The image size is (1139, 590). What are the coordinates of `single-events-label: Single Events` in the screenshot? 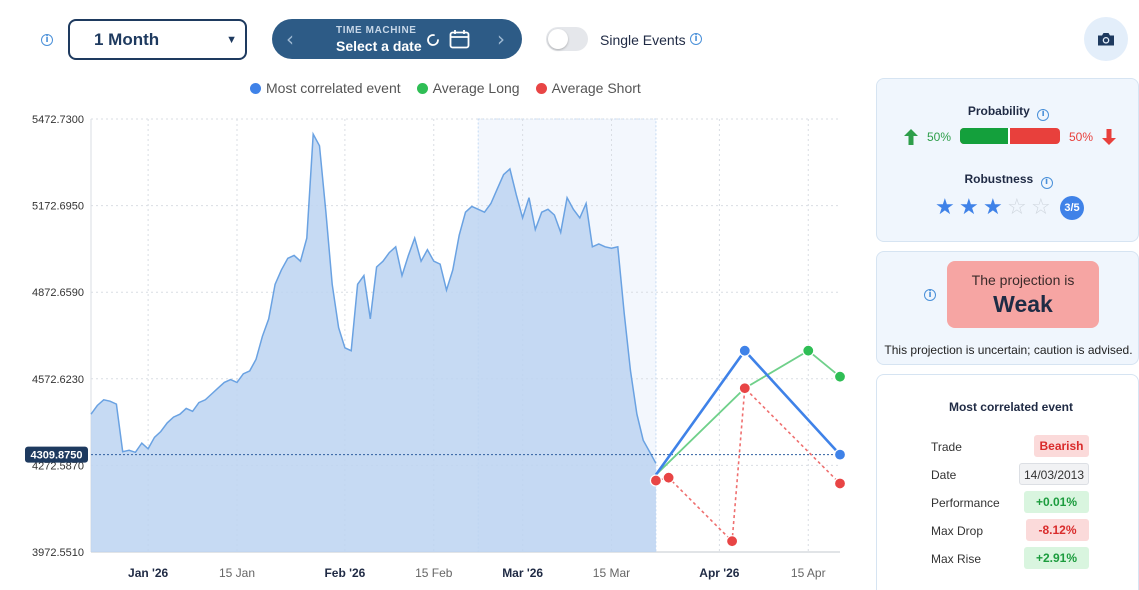 It's located at (643, 40).